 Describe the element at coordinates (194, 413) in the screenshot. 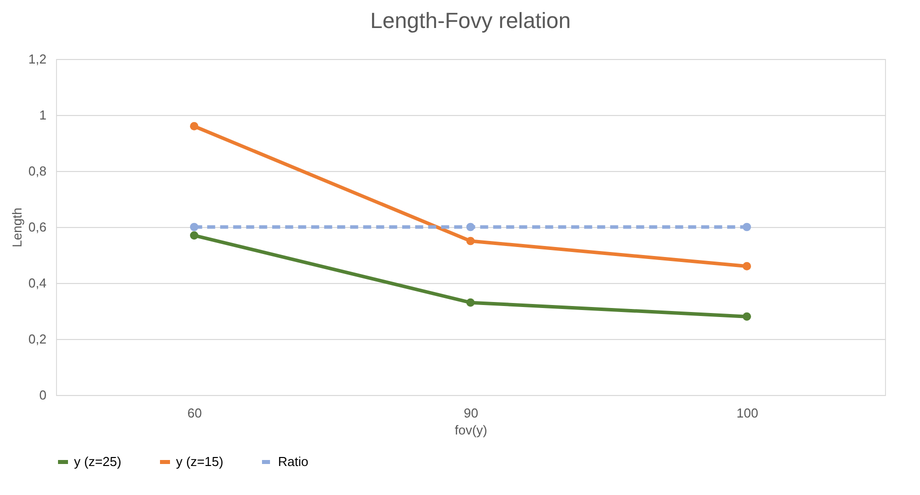

I see `x-tick-label: 60` at that location.